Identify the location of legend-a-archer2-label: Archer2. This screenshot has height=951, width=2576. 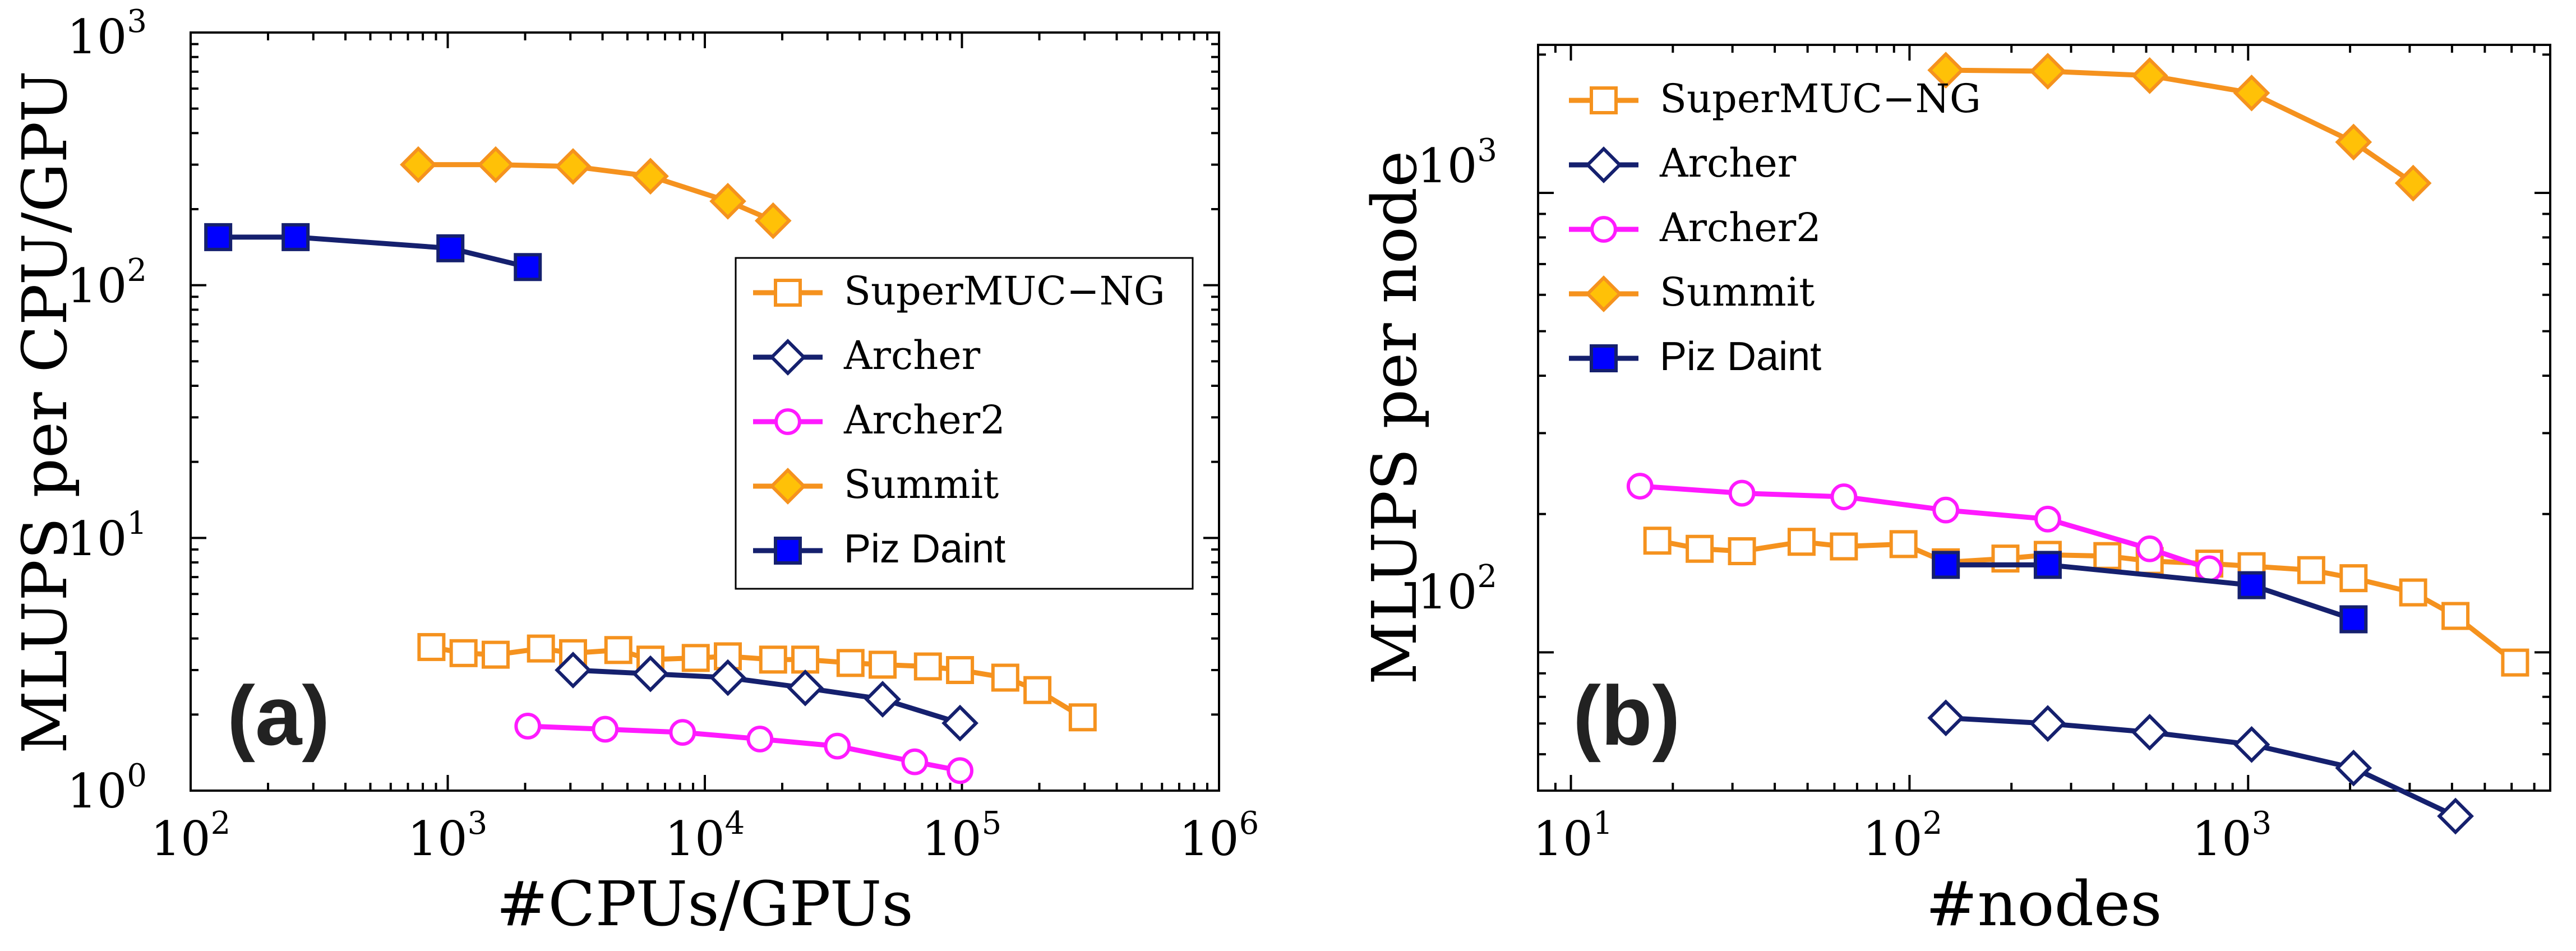
(924, 420).